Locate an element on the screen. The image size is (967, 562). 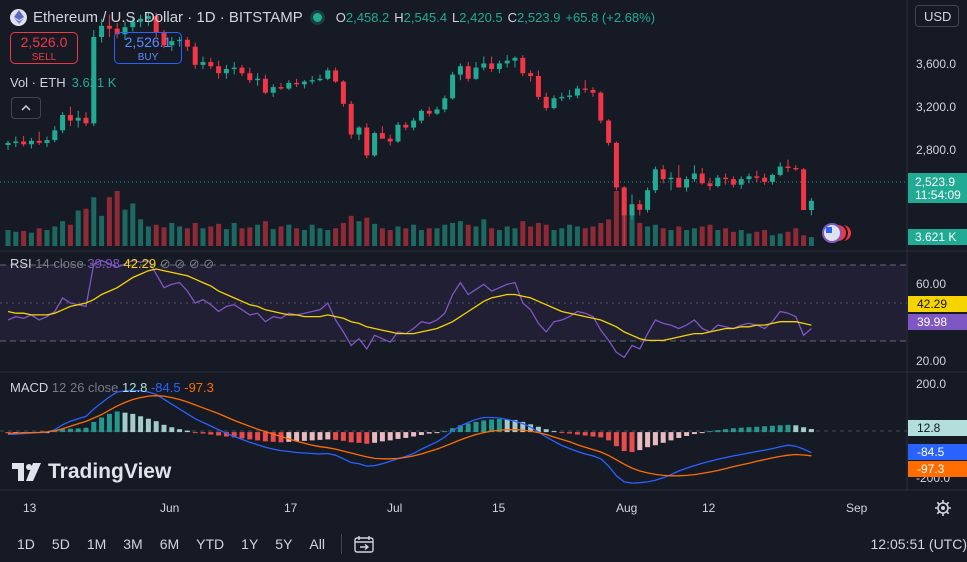
clock-utc: 12:05:51 (UTC) is located at coordinates (918, 544).